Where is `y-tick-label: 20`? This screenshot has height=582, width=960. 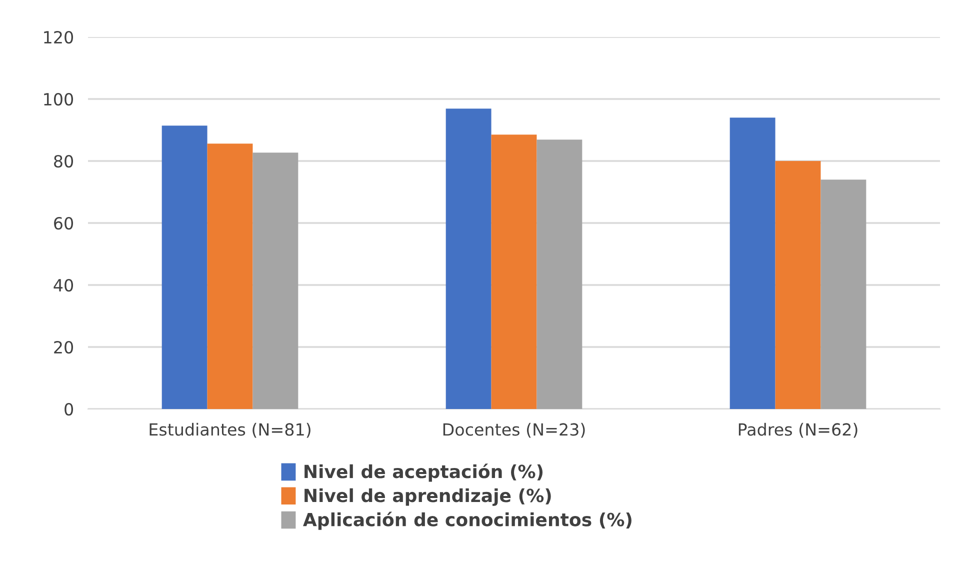 y-tick-label: 20 is located at coordinates (64, 347).